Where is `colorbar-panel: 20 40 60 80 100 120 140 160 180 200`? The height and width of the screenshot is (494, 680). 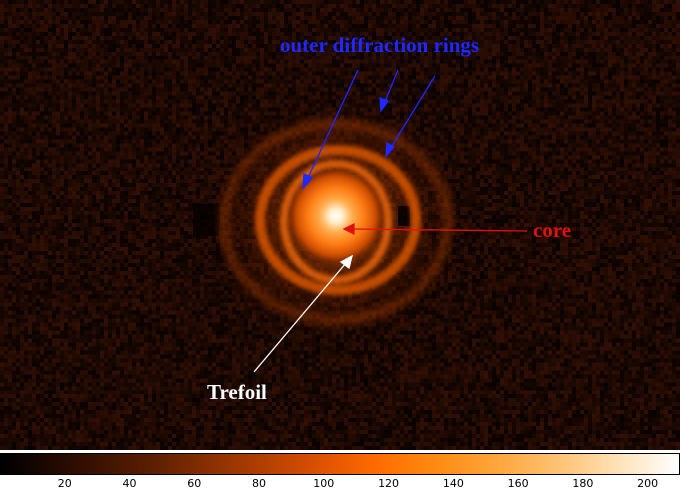
colorbar-panel: 20 40 60 80 100 120 140 160 180 200 is located at coordinates (340, 472).